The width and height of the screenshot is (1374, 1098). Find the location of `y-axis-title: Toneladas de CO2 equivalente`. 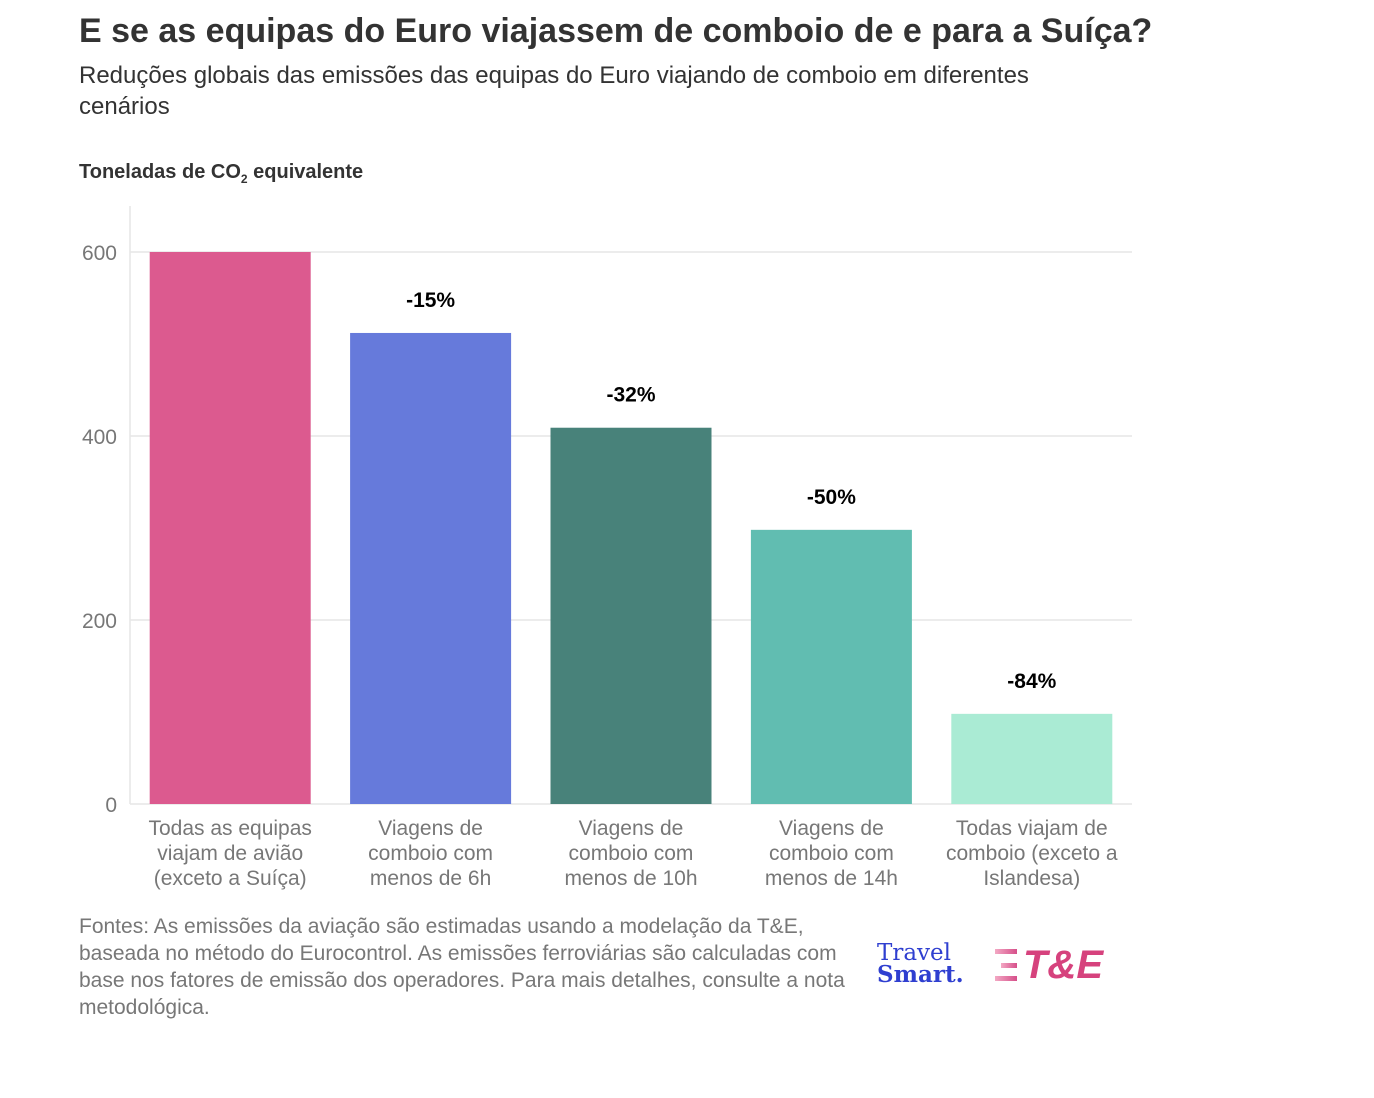

y-axis-title: Toneladas de CO2 equivalente is located at coordinates (221, 173).